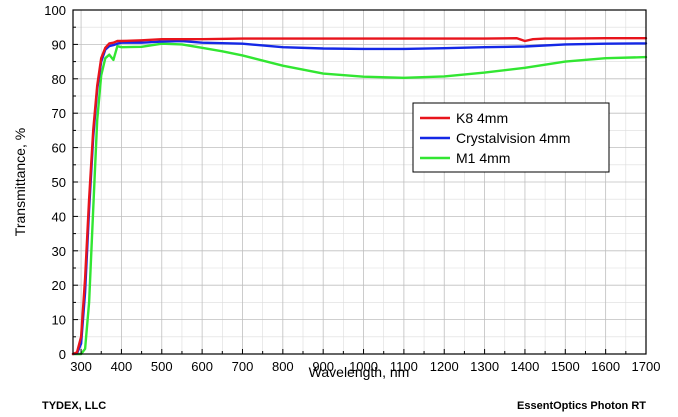 The image size is (678, 417). Describe the element at coordinates (59, 44) in the screenshot. I see `y-tick-label: 90` at that location.